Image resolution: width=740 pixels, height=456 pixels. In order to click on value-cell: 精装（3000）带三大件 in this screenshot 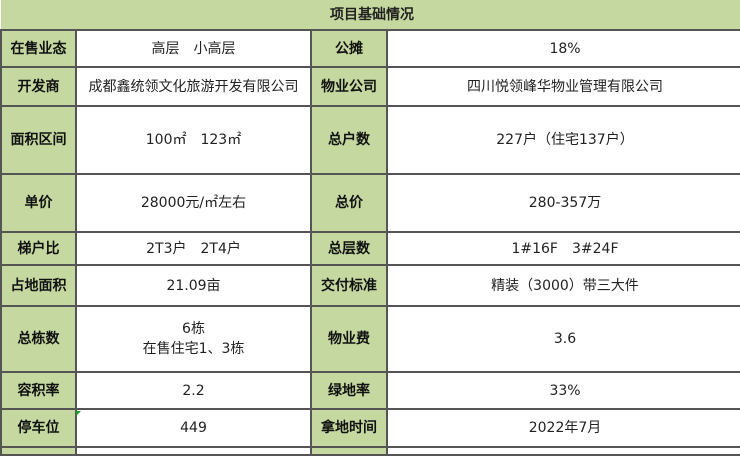, I will do `click(563, 285)`.